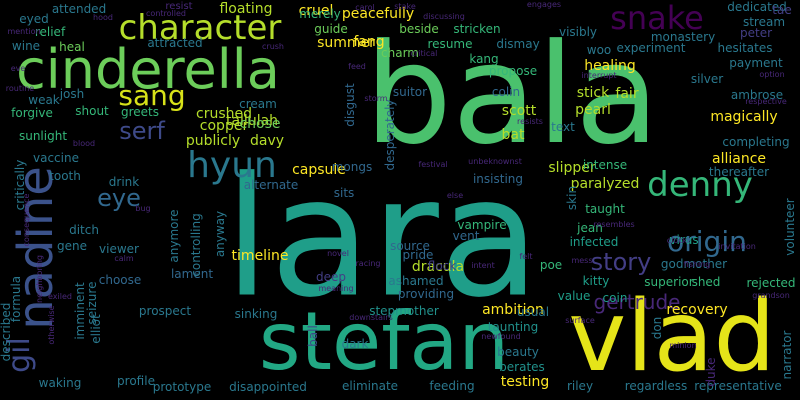  I want to click on word: forgive, so click(32, 113).